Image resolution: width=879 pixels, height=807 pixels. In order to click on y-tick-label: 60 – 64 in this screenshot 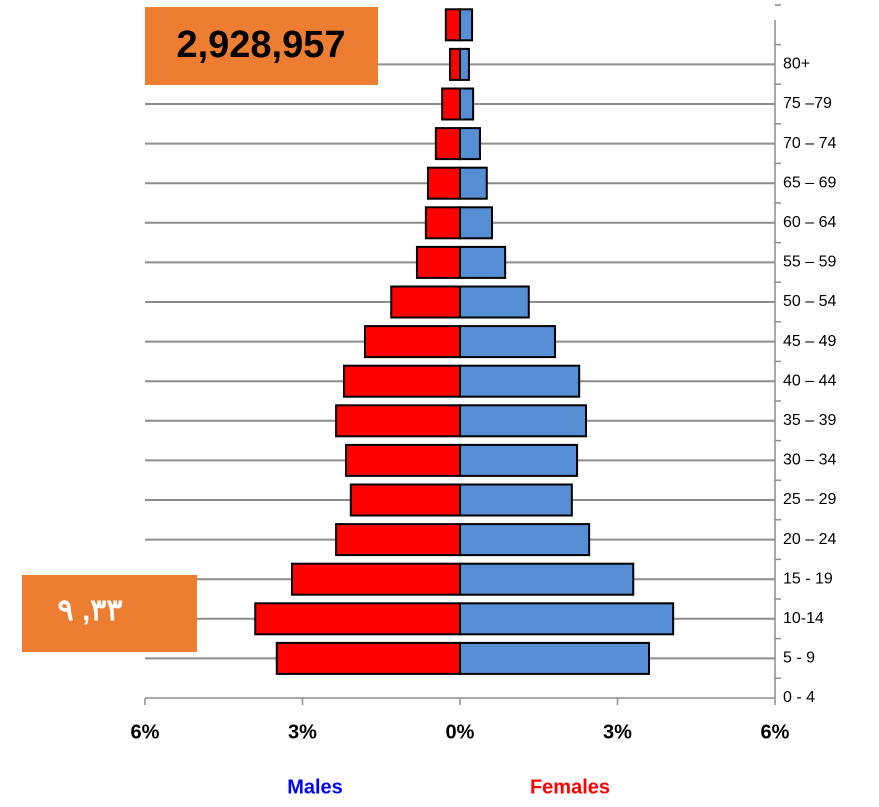, I will do `click(809, 222)`.